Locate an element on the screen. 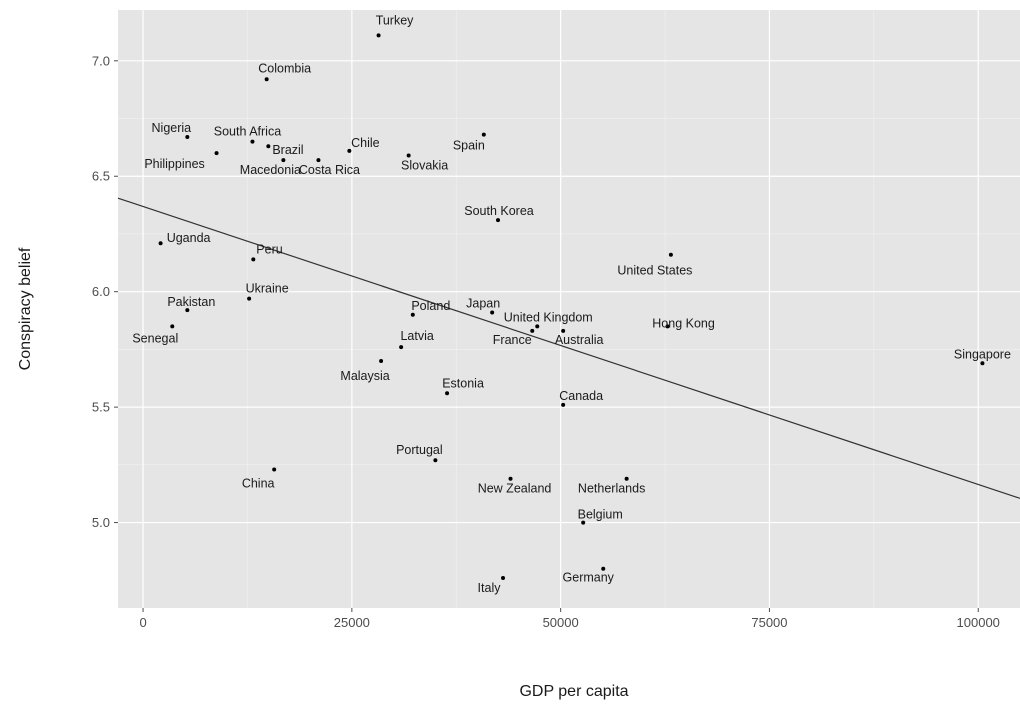  y-tick-label: 5.5 is located at coordinates (101, 407).